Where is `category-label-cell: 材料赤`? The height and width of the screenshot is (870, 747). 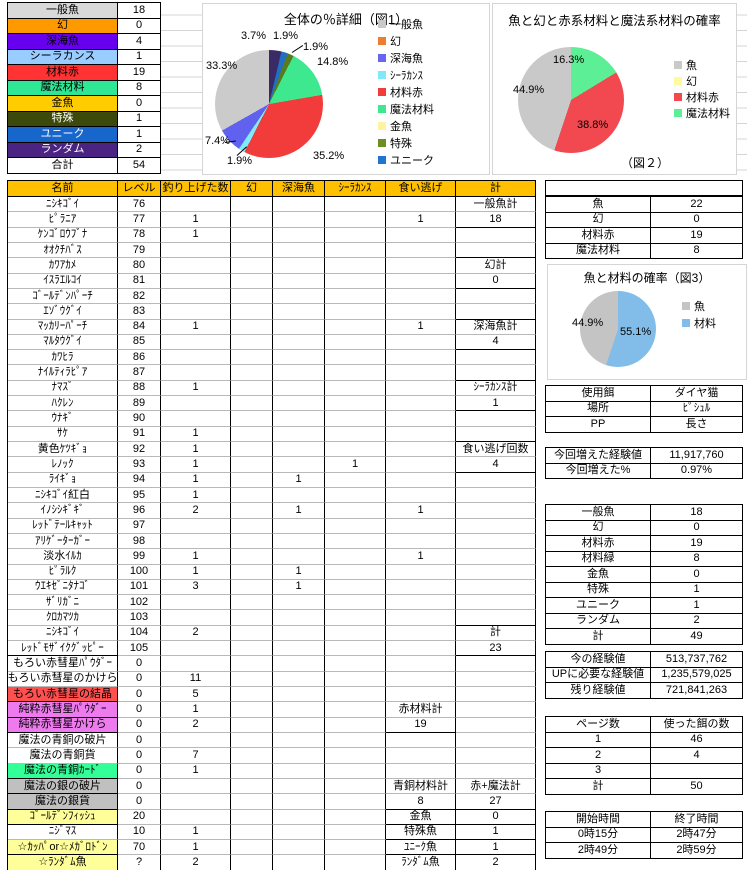 category-label-cell: 材料赤 is located at coordinates (63, 73).